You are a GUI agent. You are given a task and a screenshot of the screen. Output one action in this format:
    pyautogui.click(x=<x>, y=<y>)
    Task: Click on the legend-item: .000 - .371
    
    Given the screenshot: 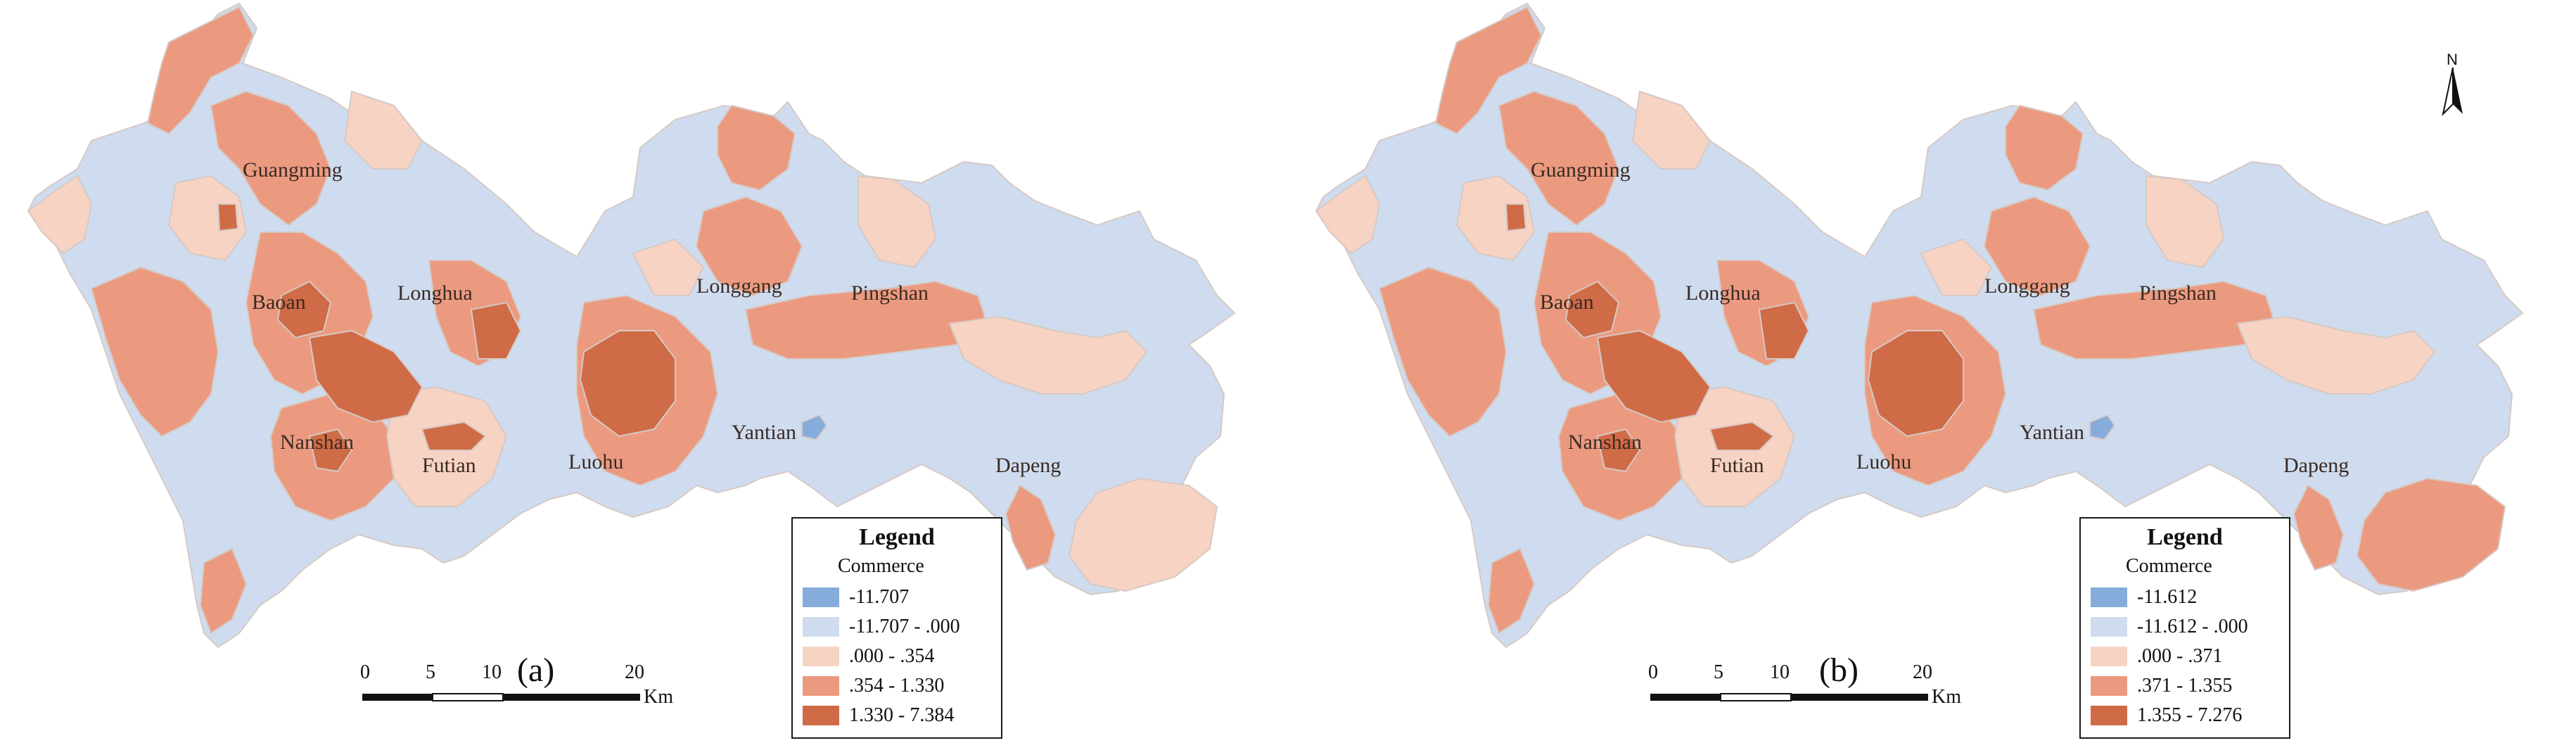 What is the action you would take?
    pyautogui.click(x=2156, y=656)
    